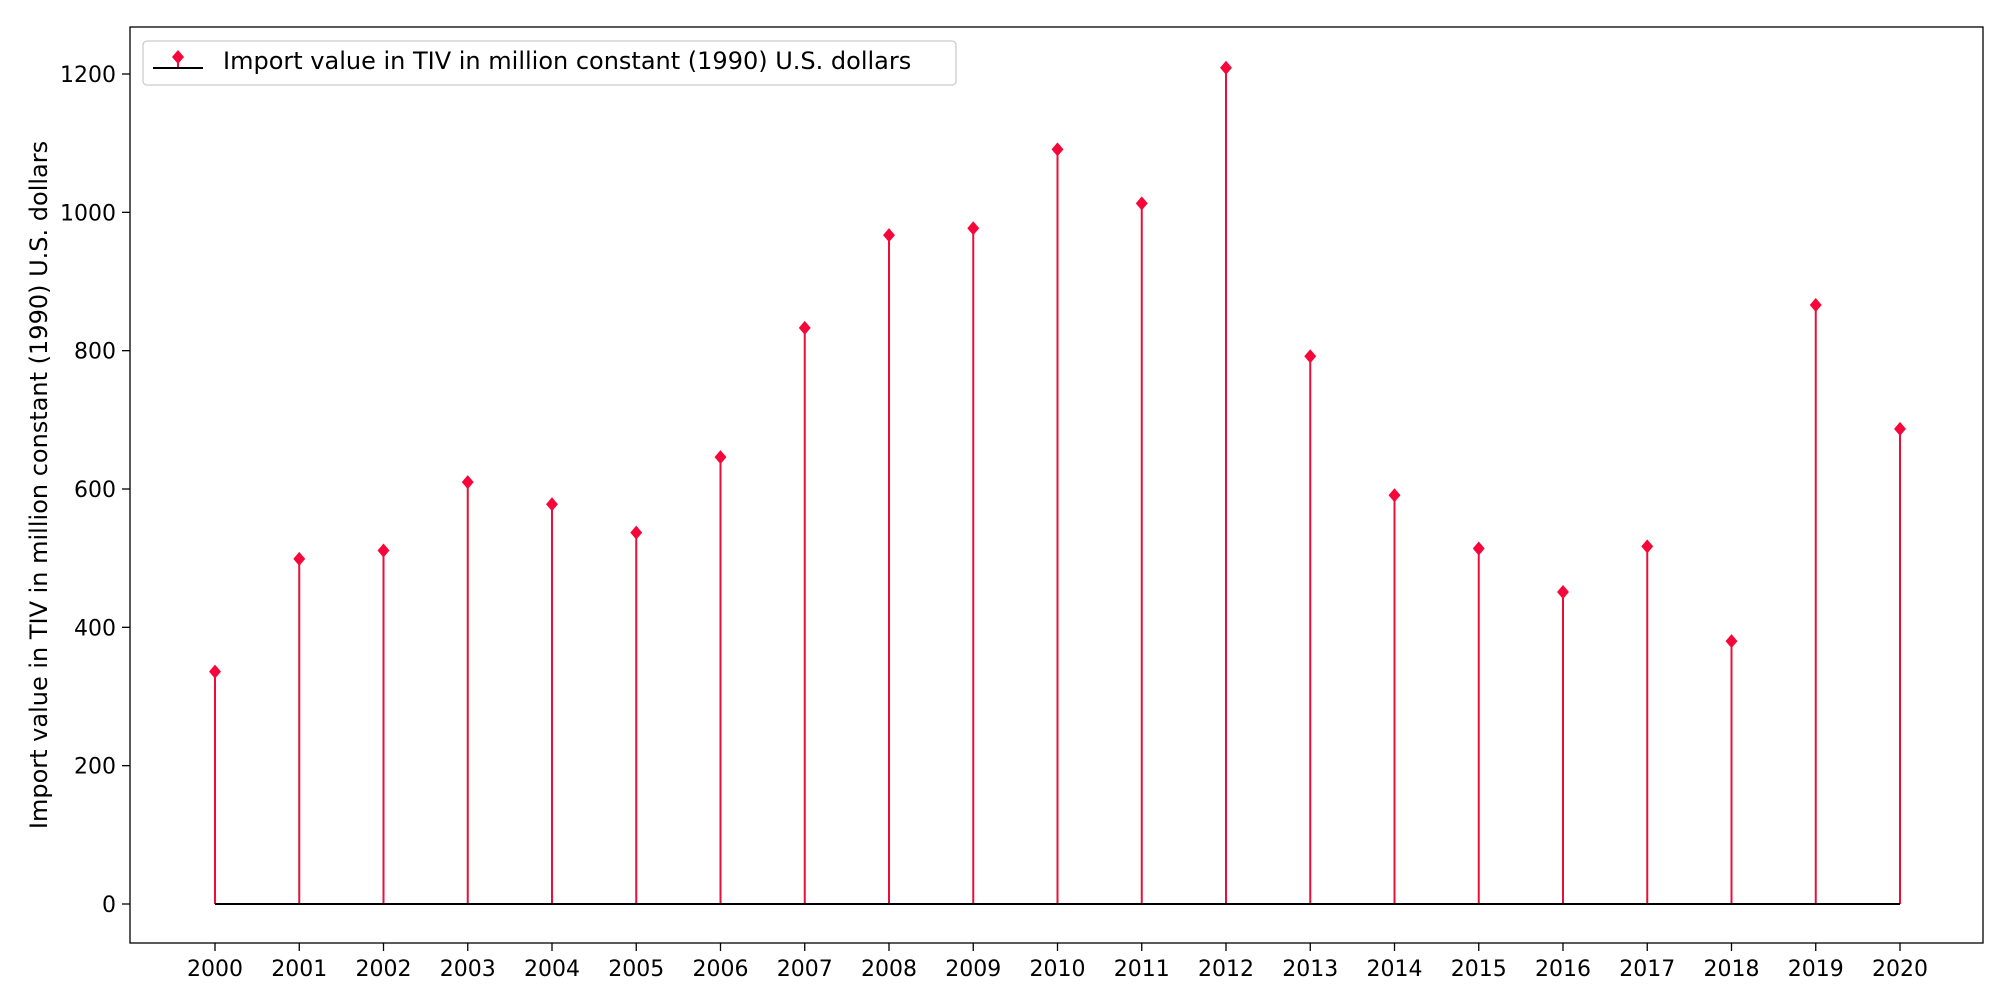 This screenshot has width=2000, height=1000. Describe the element at coordinates (215, 969) in the screenshot. I see `x-tick-label: 2000` at that location.